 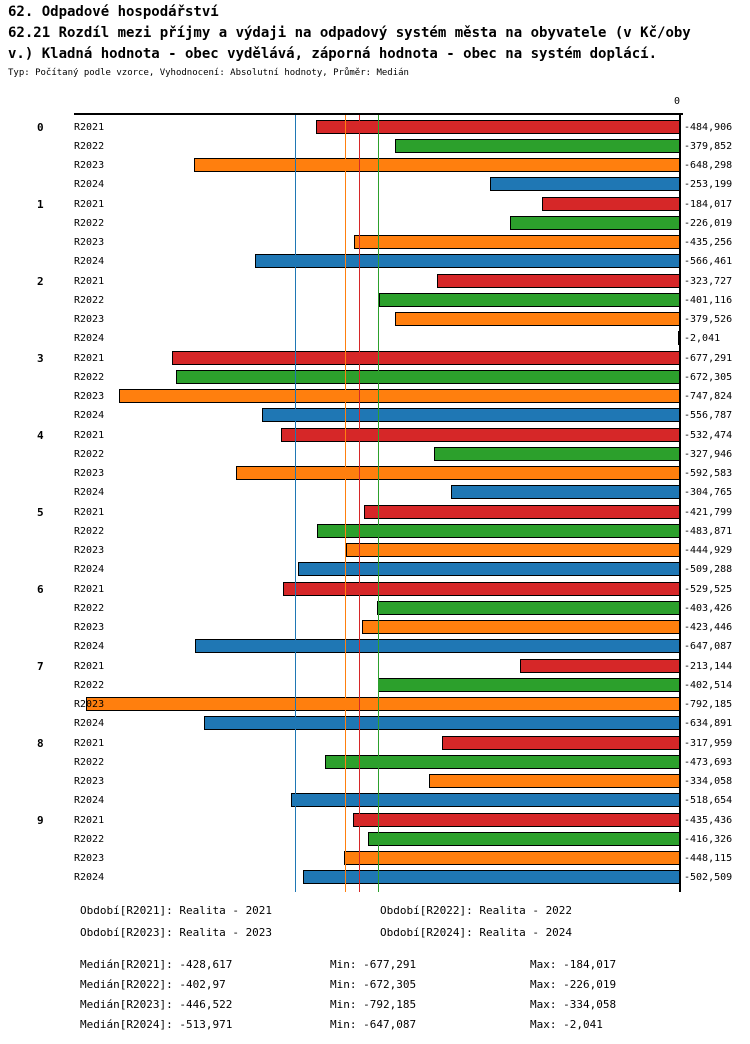 I want to click on value-label-r2023-group-9: -448,115, so click(x=708, y=858).